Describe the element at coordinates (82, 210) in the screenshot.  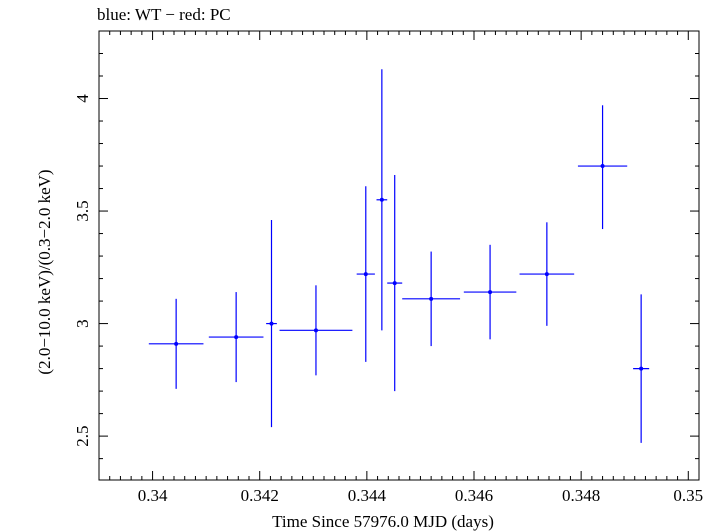
I see `y-tick-label: 3.5` at that location.